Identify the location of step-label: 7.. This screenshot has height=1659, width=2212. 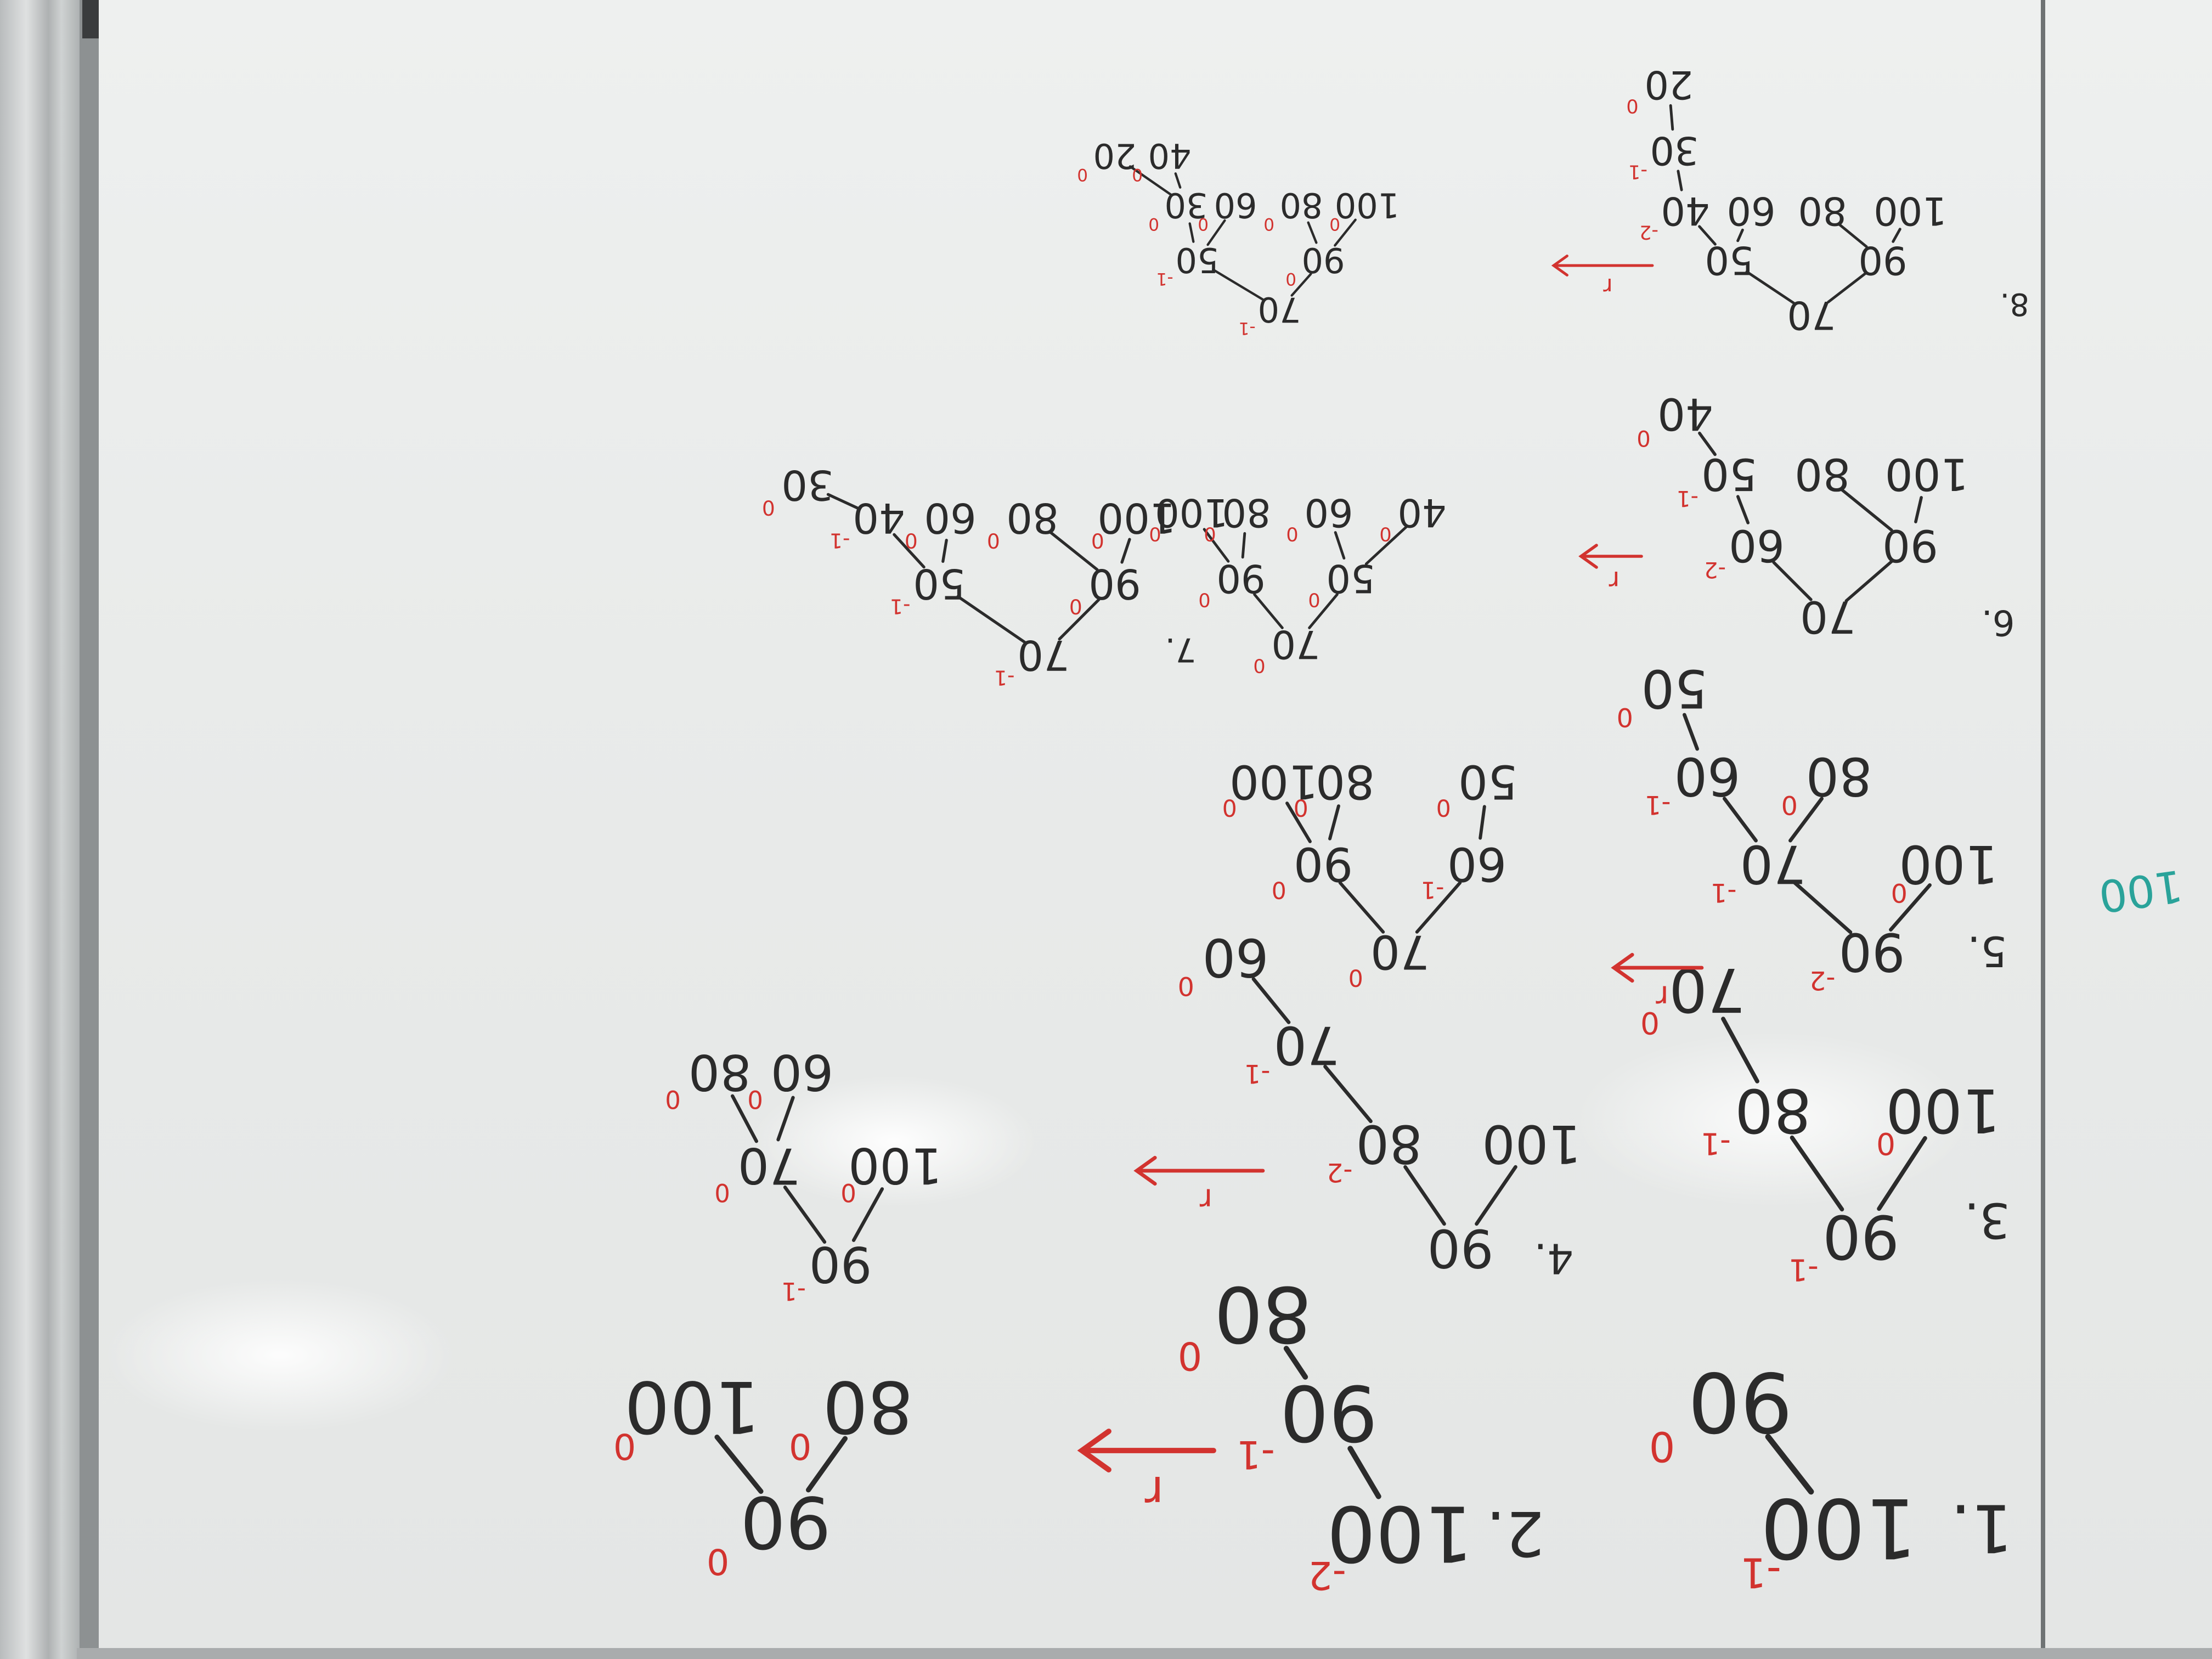
(1180, 649).